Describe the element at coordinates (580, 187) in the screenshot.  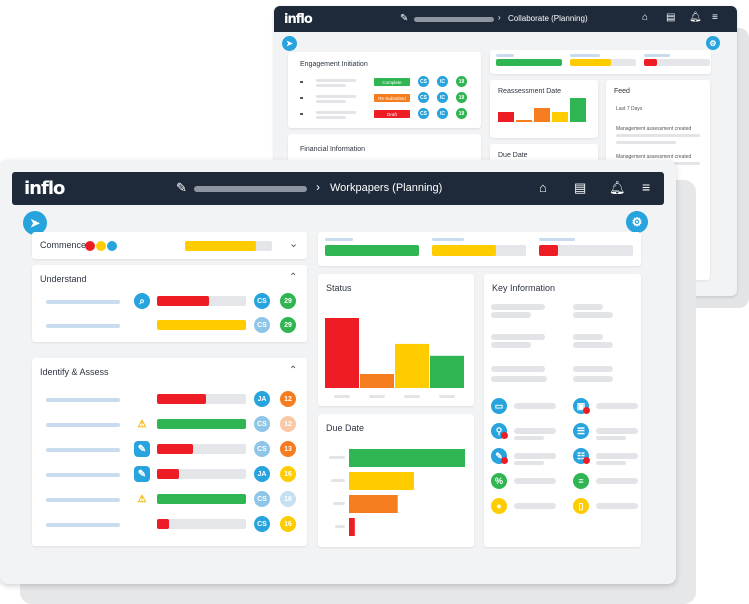
I see `book-icon: ▤` at that location.